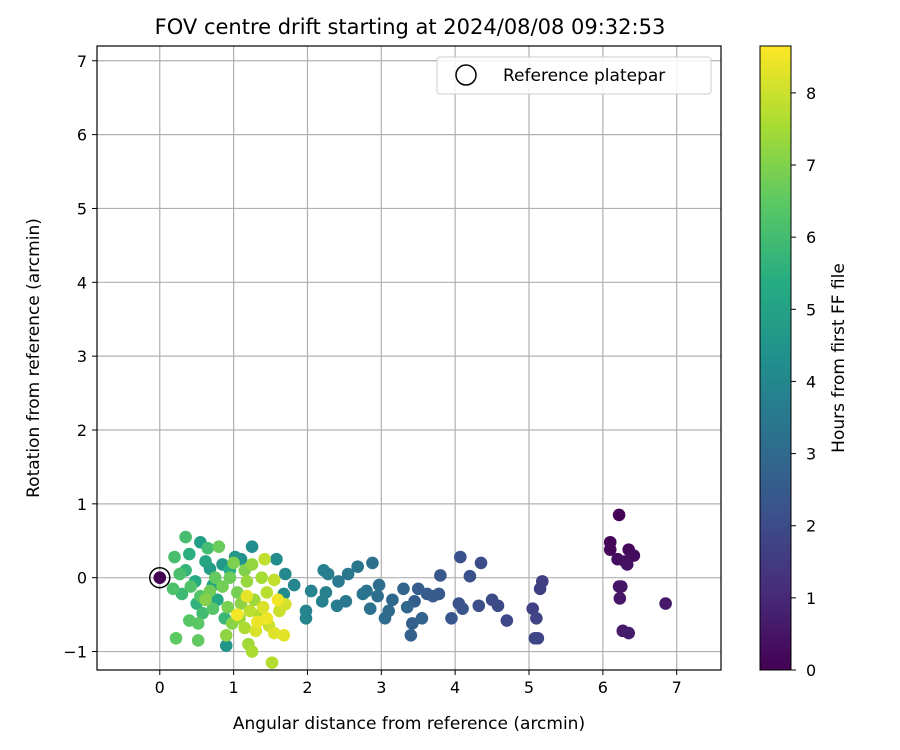 The width and height of the screenshot is (900, 750). Describe the element at coordinates (82, 356) in the screenshot. I see `y-tick-label: 3` at that location.